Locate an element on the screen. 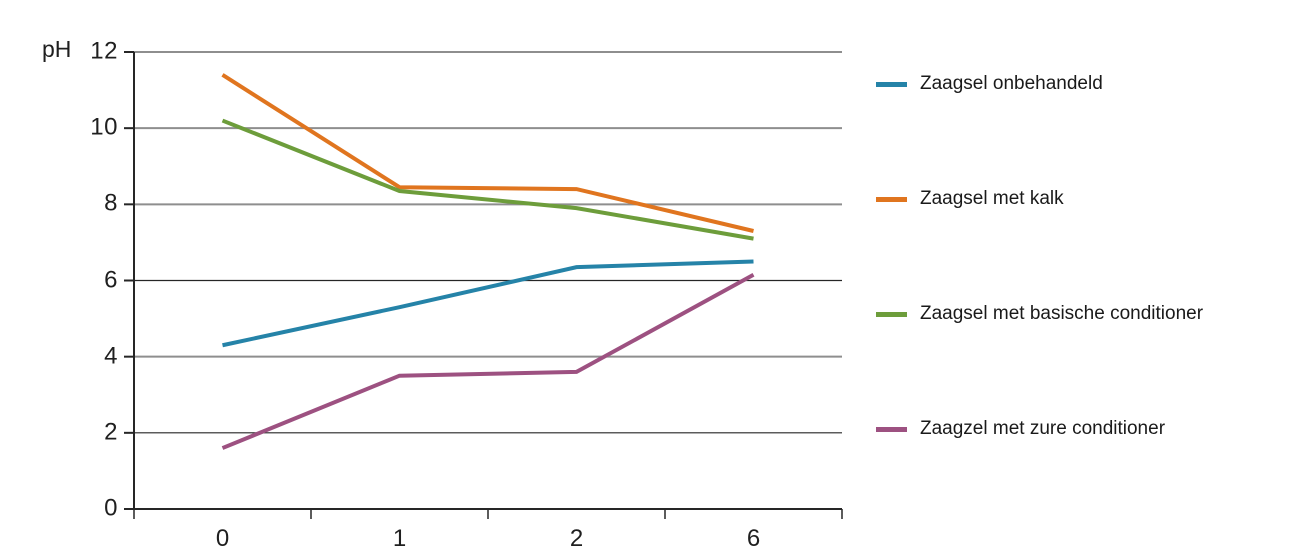  y-tick-label: 4 is located at coordinates (111, 356).